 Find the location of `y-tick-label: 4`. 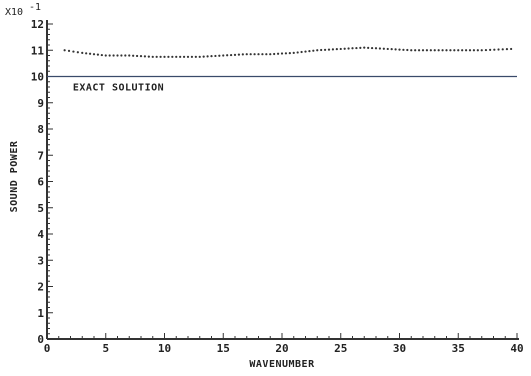

y-tick-label: 4 is located at coordinates (40, 234).